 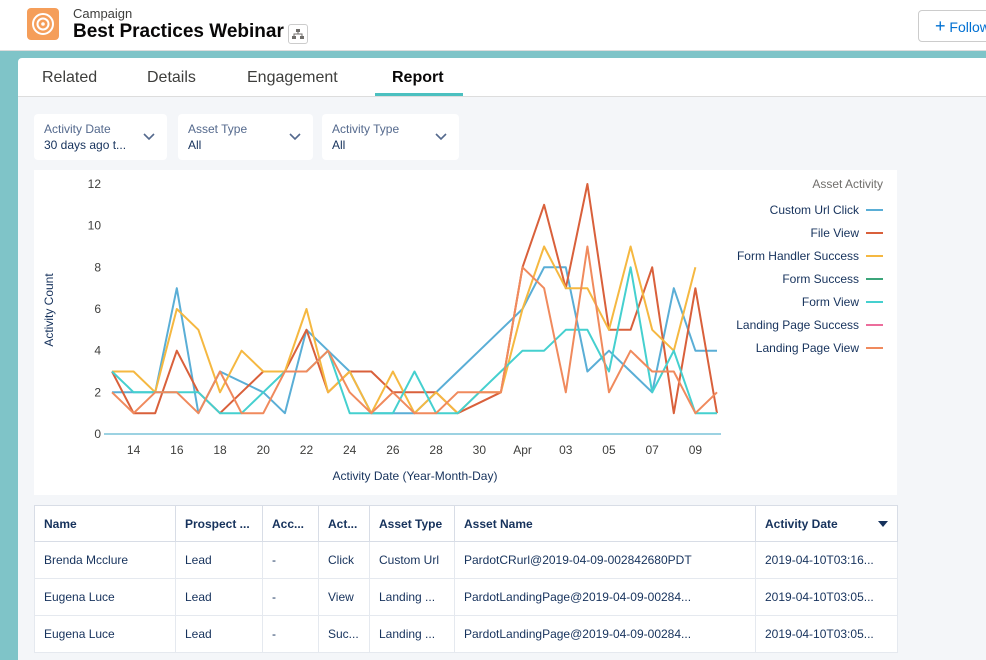 I want to click on y-axis-title: Activity Count, so click(x=49, y=310).